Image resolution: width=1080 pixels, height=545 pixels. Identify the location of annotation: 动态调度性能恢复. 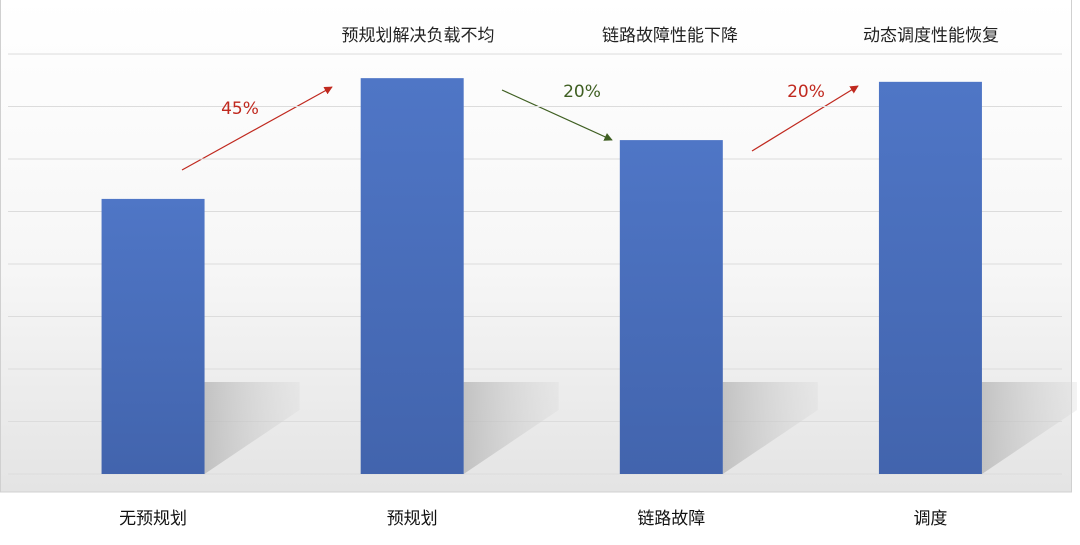
(931, 36).